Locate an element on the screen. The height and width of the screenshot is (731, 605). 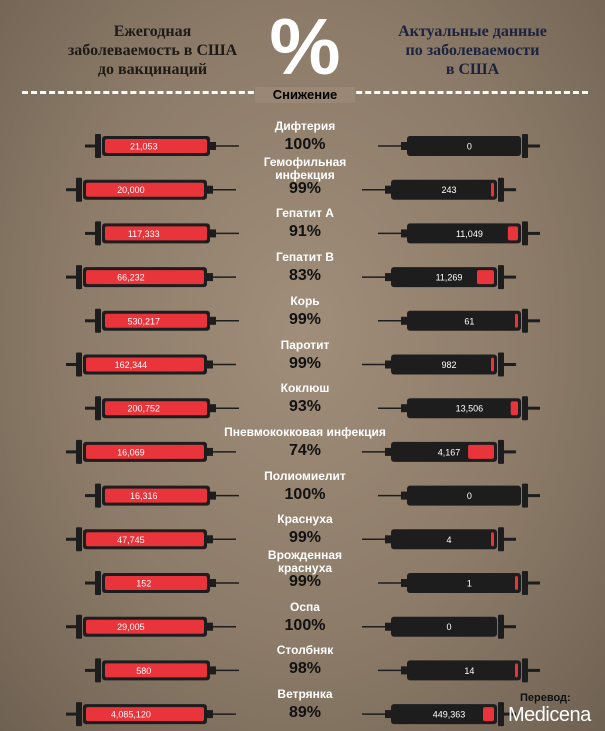
disease-name: Врожденная краснуха is located at coordinates (305, 561).